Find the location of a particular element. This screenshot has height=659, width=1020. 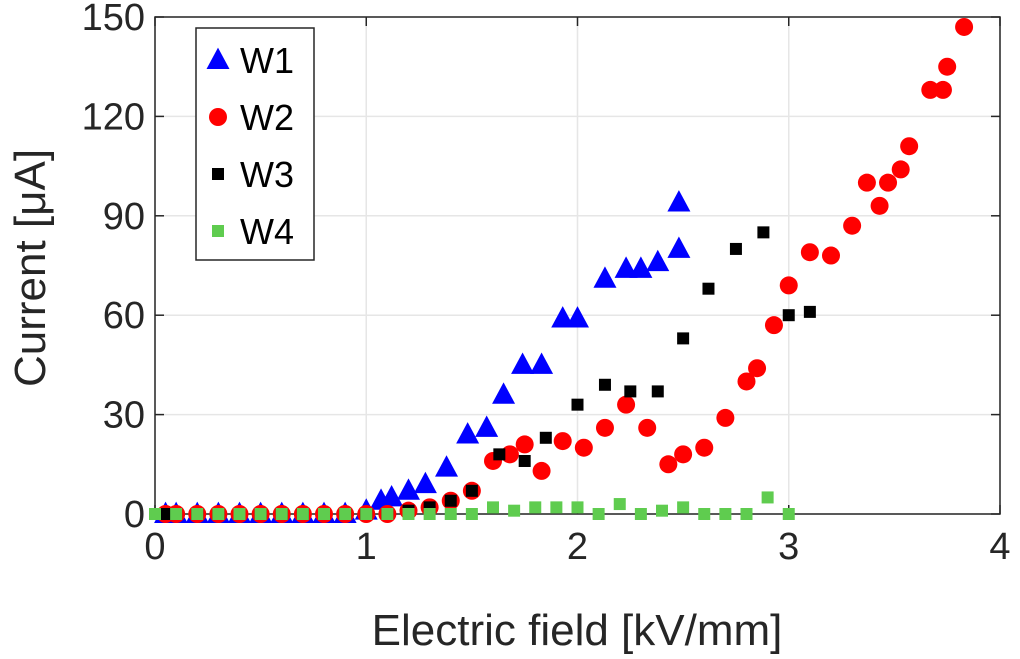

x-axis-label: Electric field [kV/mm] is located at coordinates (577, 630).